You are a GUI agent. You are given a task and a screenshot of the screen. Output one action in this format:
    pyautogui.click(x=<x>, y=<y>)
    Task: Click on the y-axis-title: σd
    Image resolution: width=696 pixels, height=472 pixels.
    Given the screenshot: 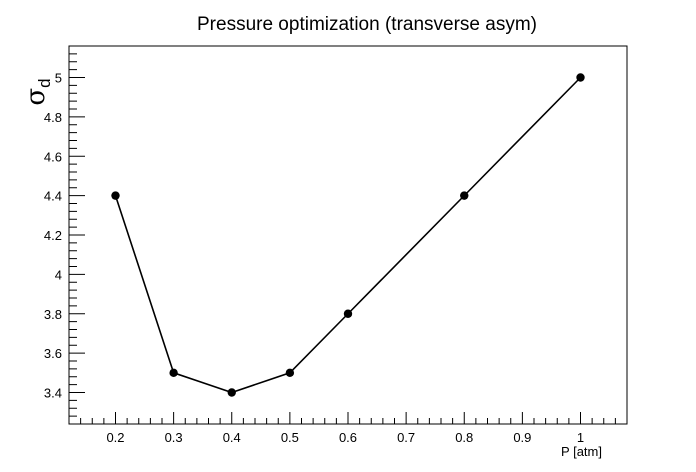 What is the action you would take?
    pyautogui.click(x=37, y=91)
    